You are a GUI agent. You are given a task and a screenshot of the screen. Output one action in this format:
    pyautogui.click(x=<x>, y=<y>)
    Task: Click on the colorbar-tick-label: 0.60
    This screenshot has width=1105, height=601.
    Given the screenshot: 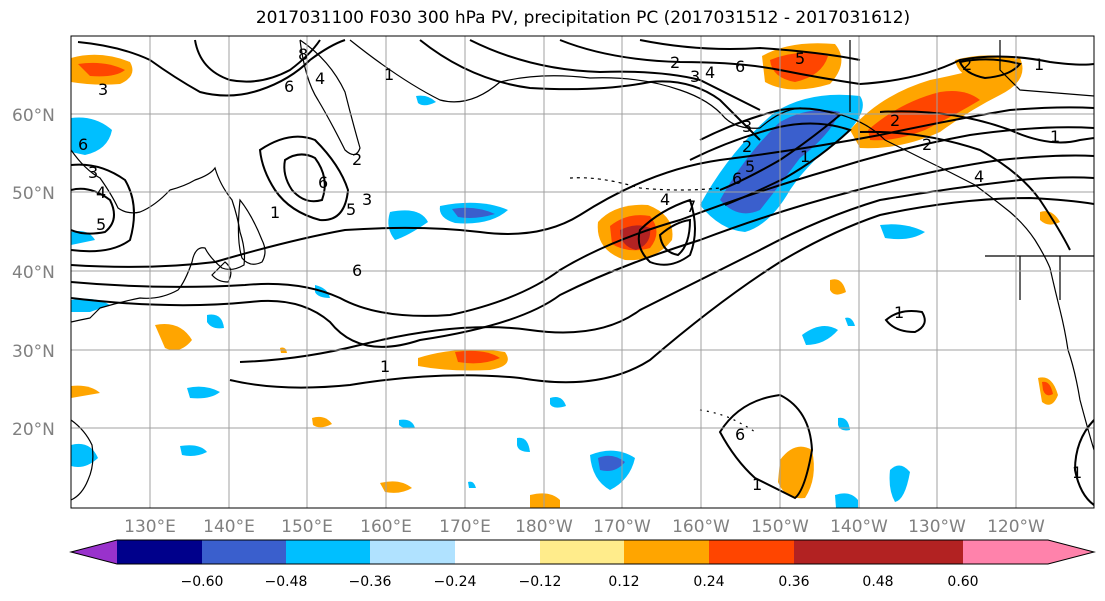 What is the action you would take?
    pyautogui.click(x=962, y=582)
    